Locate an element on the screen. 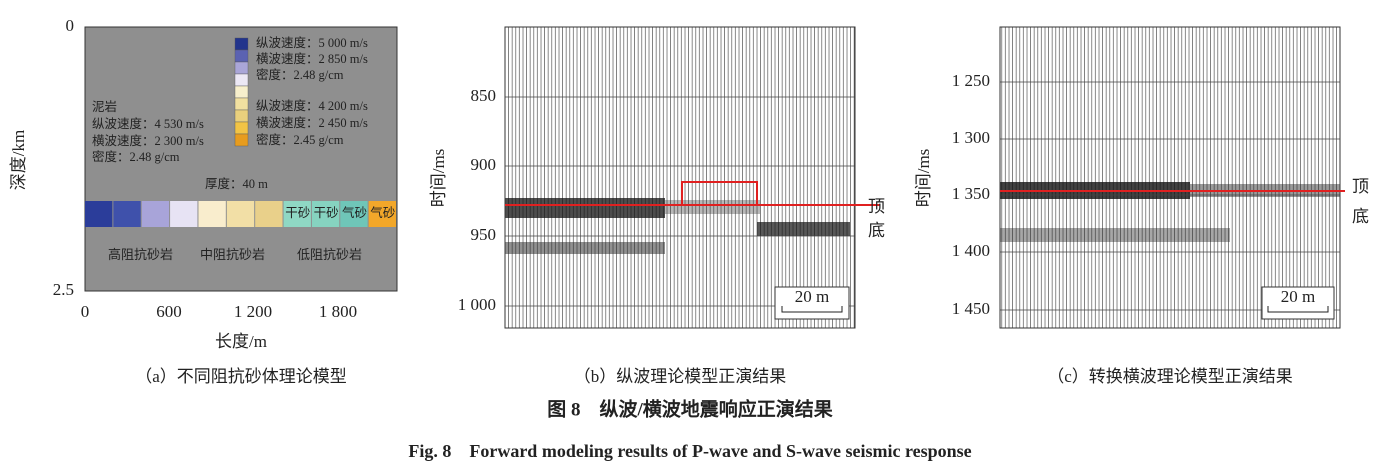  panel-caption: （c）转换横波理论模型正演结果 is located at coordinates (1170, 376).